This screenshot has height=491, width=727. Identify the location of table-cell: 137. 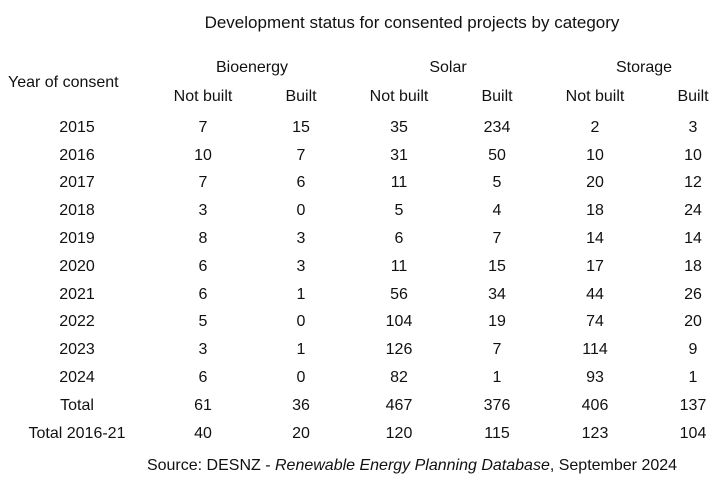
(693, 405).